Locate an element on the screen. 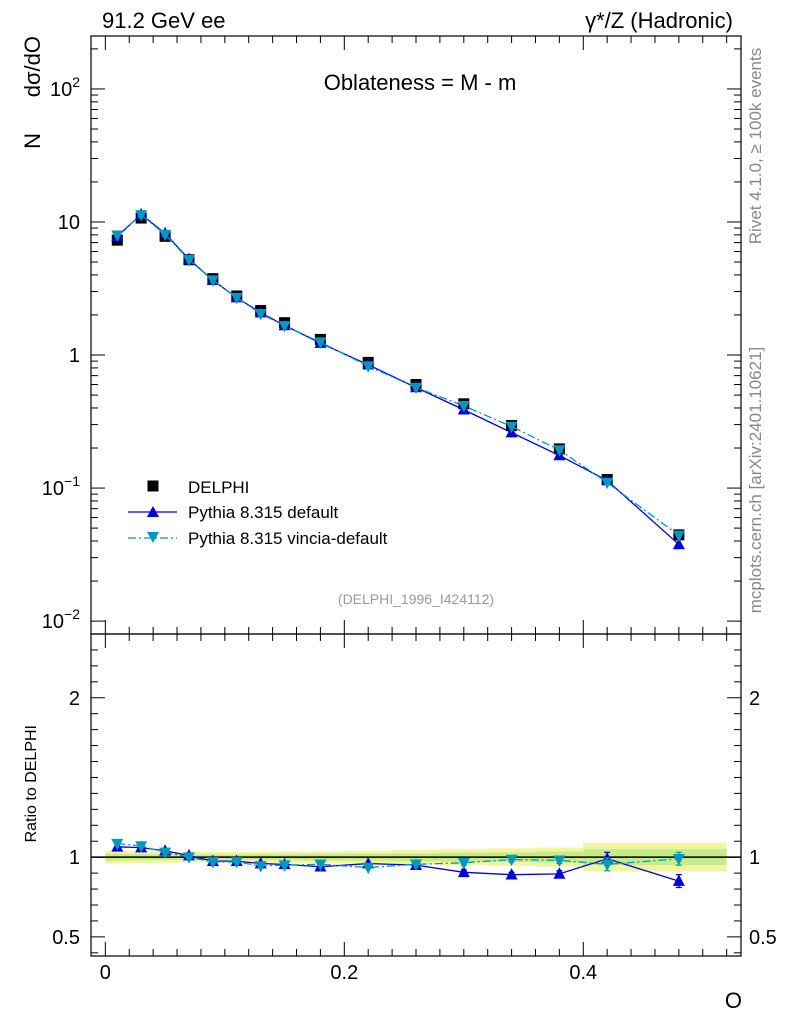 Image resolution: width=786 pixels, height=1024 pixels. y-axis-label: dσ/dO is located at coordinates (32, 66).